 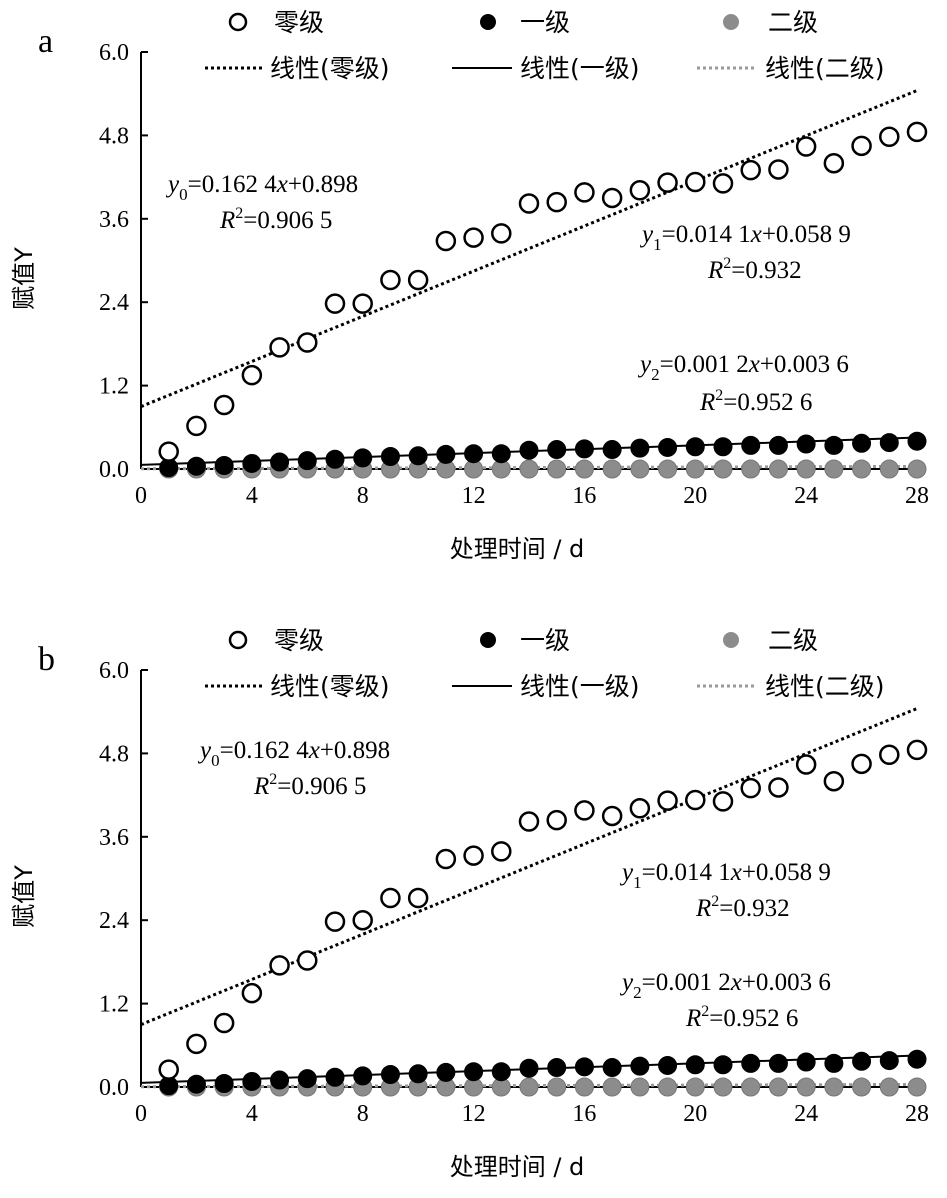 I want to click on equation-part-rhs: =0.001 2, so click(x=686, y=982).